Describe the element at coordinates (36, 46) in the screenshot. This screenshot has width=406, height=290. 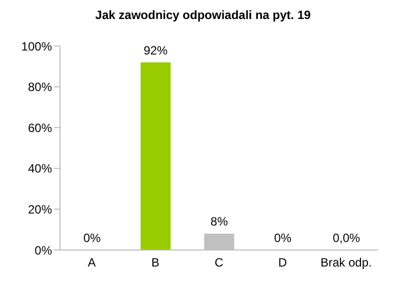
I see `y-tick-label: 100%` at that location.